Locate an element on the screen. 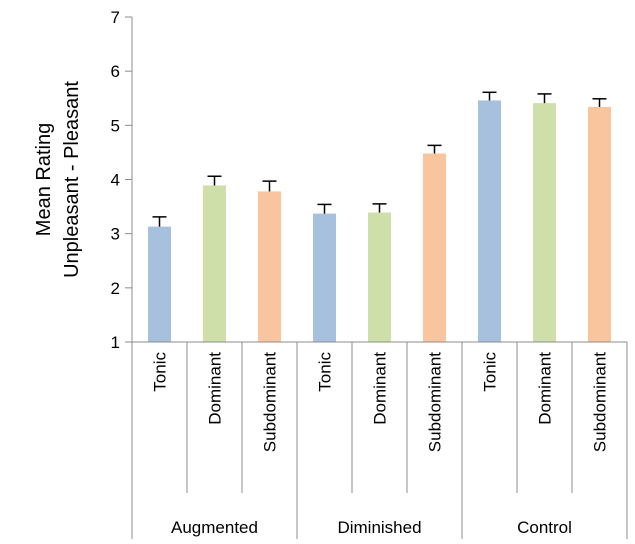  bar-diminished-subdominant is located at coordinates (434, 247).